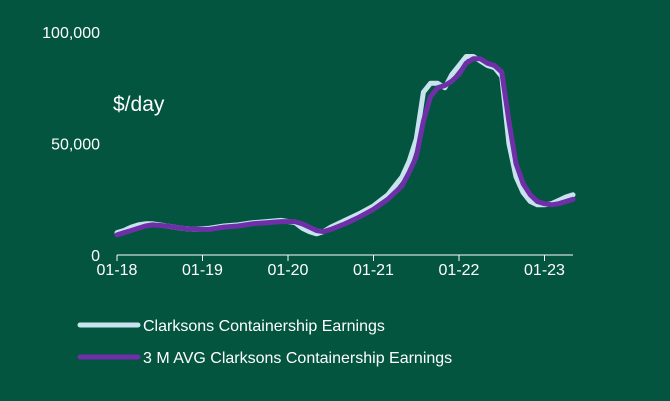 This screenshot has width=670, height=401. I want to click on legend-label: Clarksons Containership Earnings, so click(264, 326).